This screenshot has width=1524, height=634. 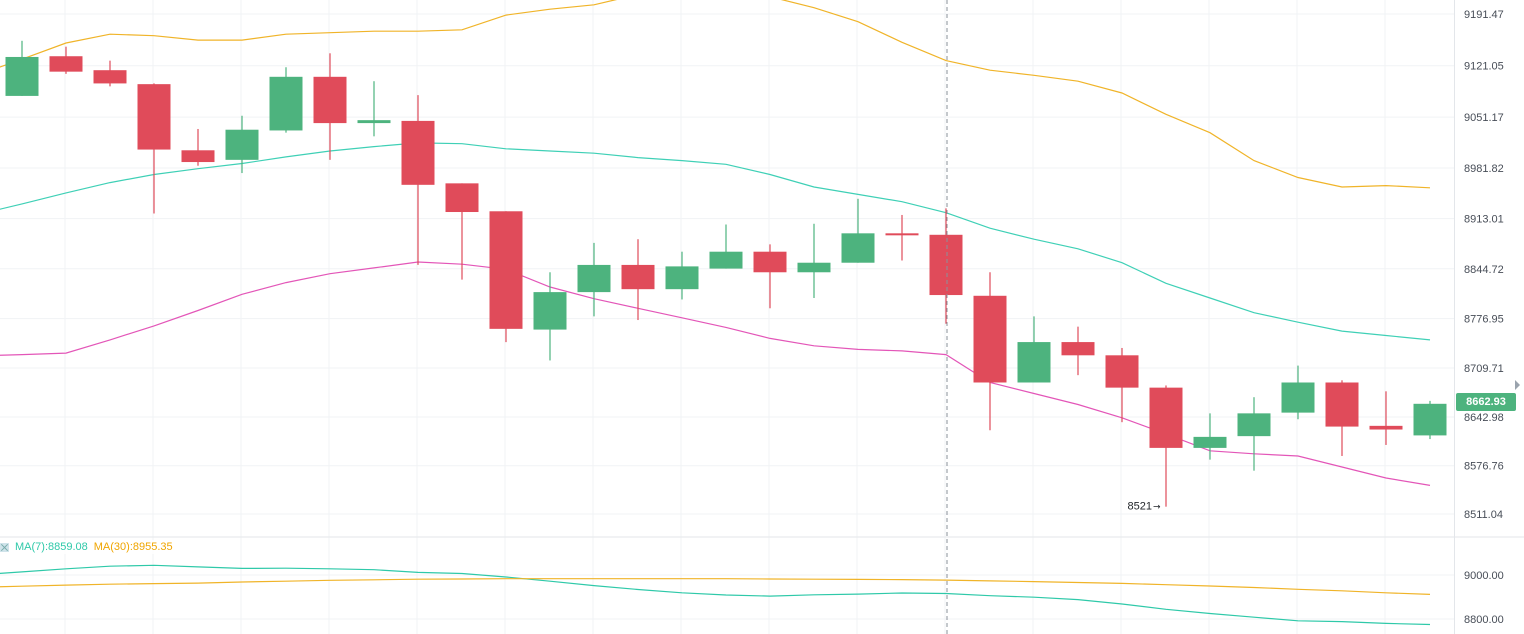 I want to click on y-tick-label: 8642.98, so click(x=1484, y=418).